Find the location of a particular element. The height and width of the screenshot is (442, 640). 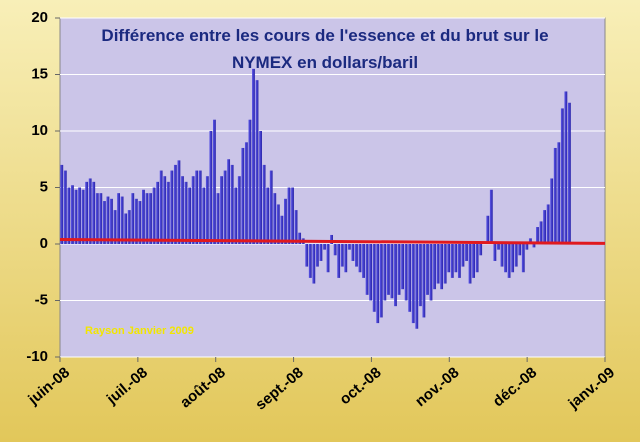

y-tick-label: 15 is located at coordinates (39, 73).